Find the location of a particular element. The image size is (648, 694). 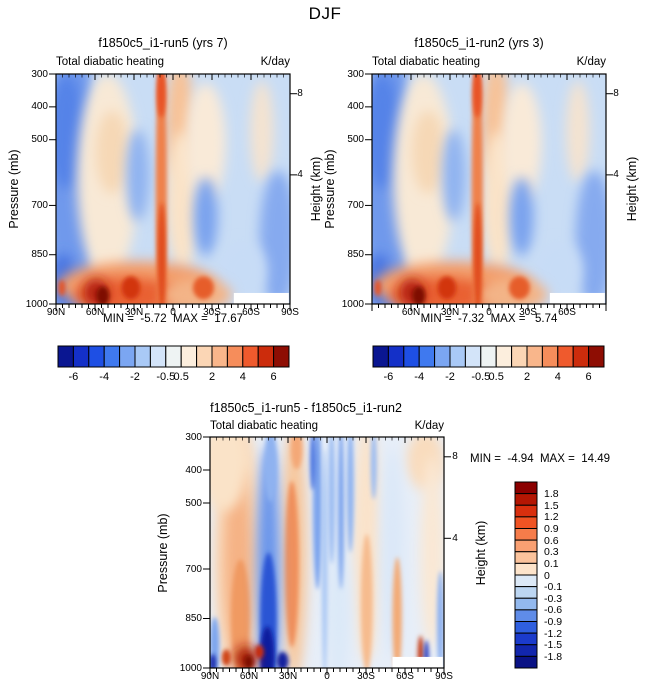

colorbar-tick-label: 0.1 is located at coordinates (551, 563).